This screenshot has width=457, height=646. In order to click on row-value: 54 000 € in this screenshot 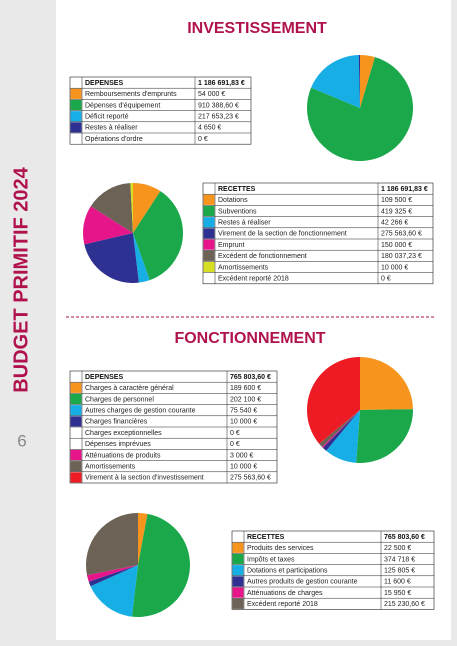, I will do `click(211, 94)`.